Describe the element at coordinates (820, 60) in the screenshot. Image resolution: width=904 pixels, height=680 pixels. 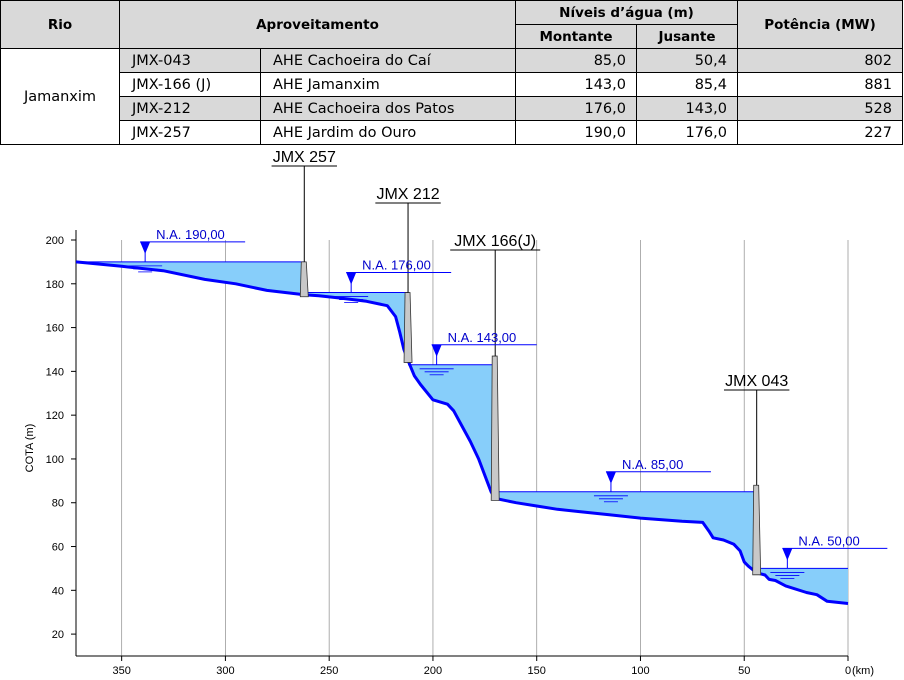
I see `potencia-cell: 802` at that location.